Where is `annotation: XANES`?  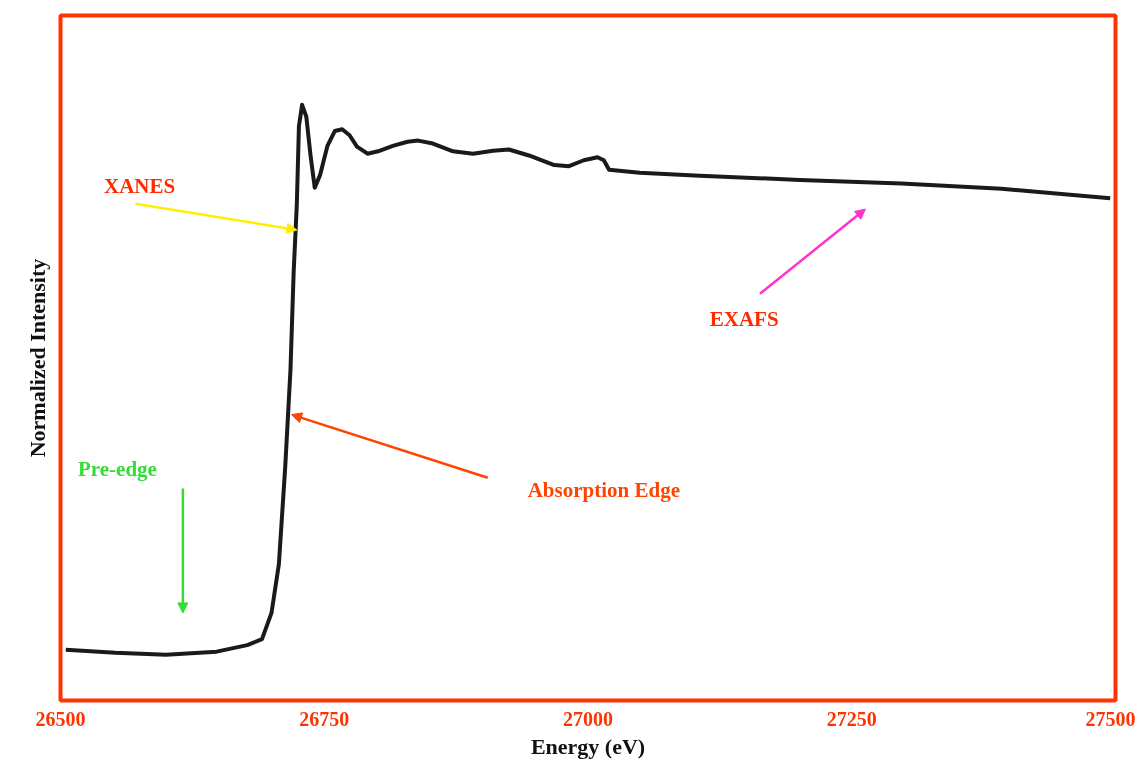
annotation: XANES is located at coordinates (140, 185).